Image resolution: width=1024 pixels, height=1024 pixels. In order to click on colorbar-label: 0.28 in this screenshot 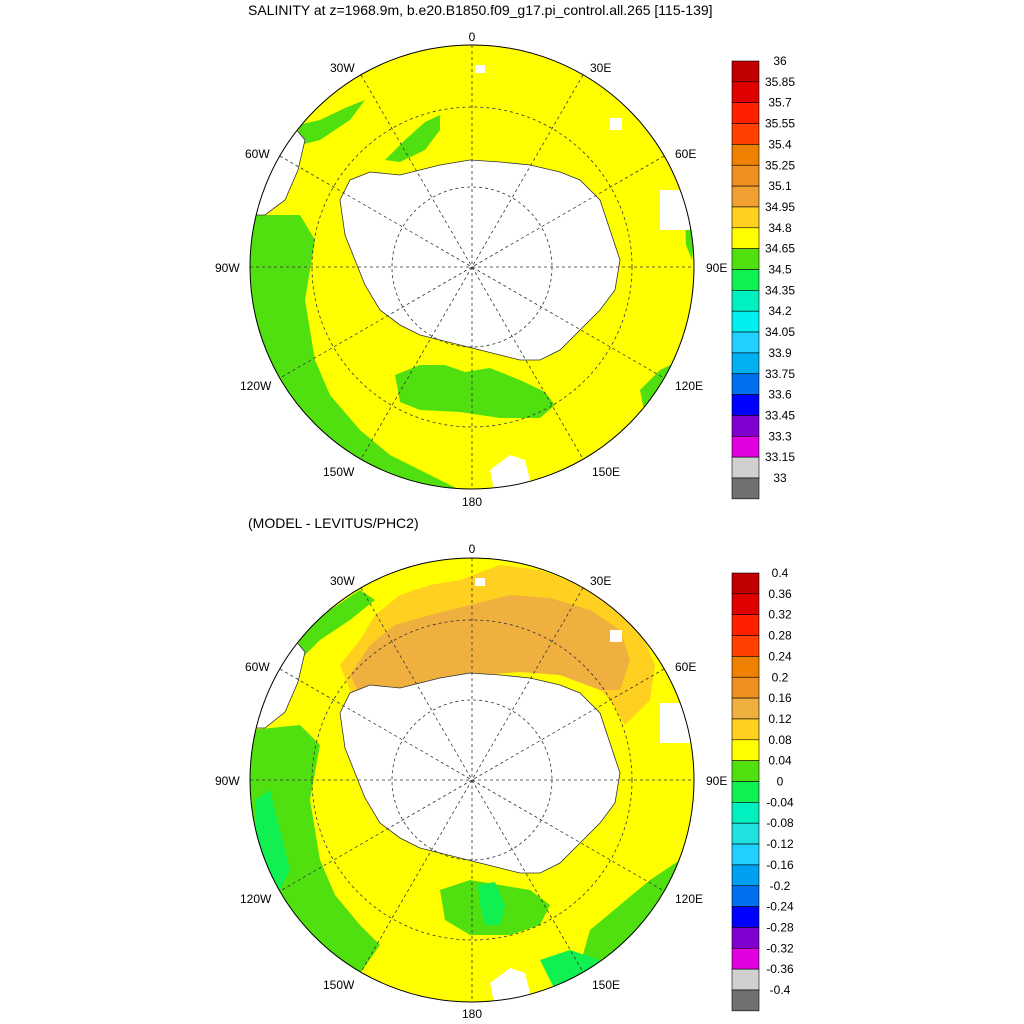, I will do `click(780, 636)`.